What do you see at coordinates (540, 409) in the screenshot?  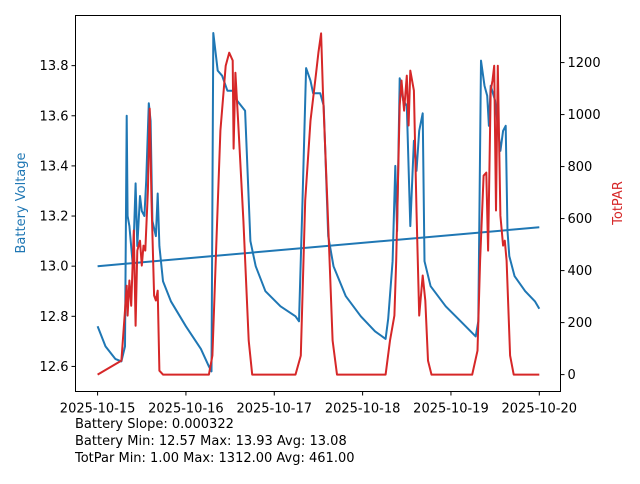 I see `x-tick-label: 2025-10-20` at bounding box center [540, 409].